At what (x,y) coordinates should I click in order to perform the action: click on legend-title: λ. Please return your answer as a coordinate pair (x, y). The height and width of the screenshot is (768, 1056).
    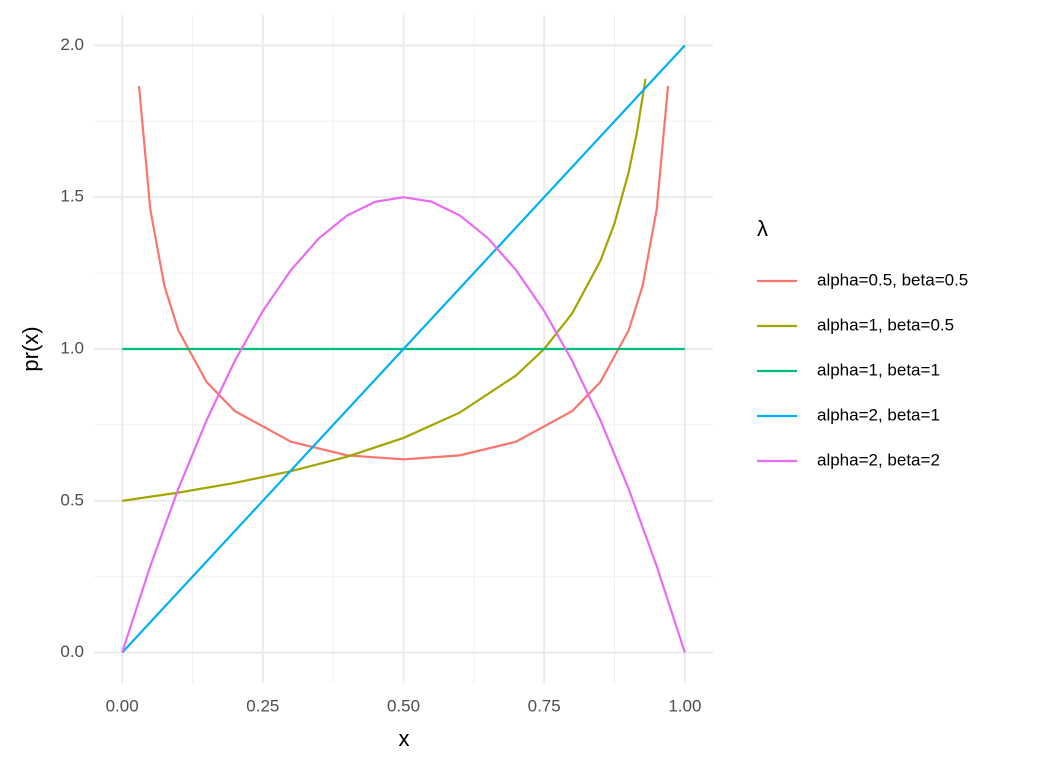
    Looking at the image, I should click on (762, 228).